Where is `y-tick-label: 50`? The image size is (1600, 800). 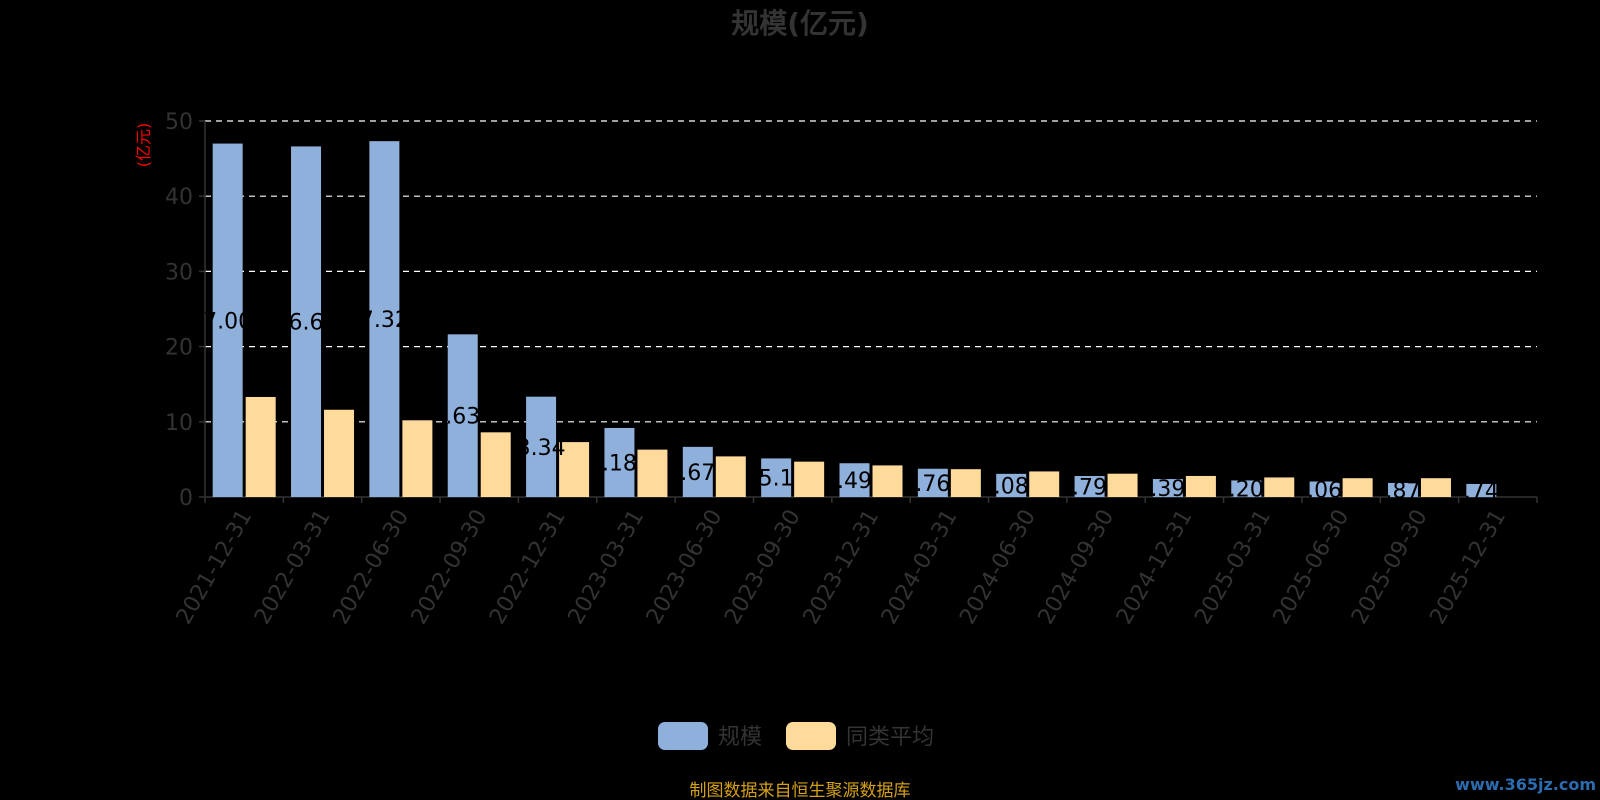
y-tick-label: 50 is located at coordinates (179, 122).